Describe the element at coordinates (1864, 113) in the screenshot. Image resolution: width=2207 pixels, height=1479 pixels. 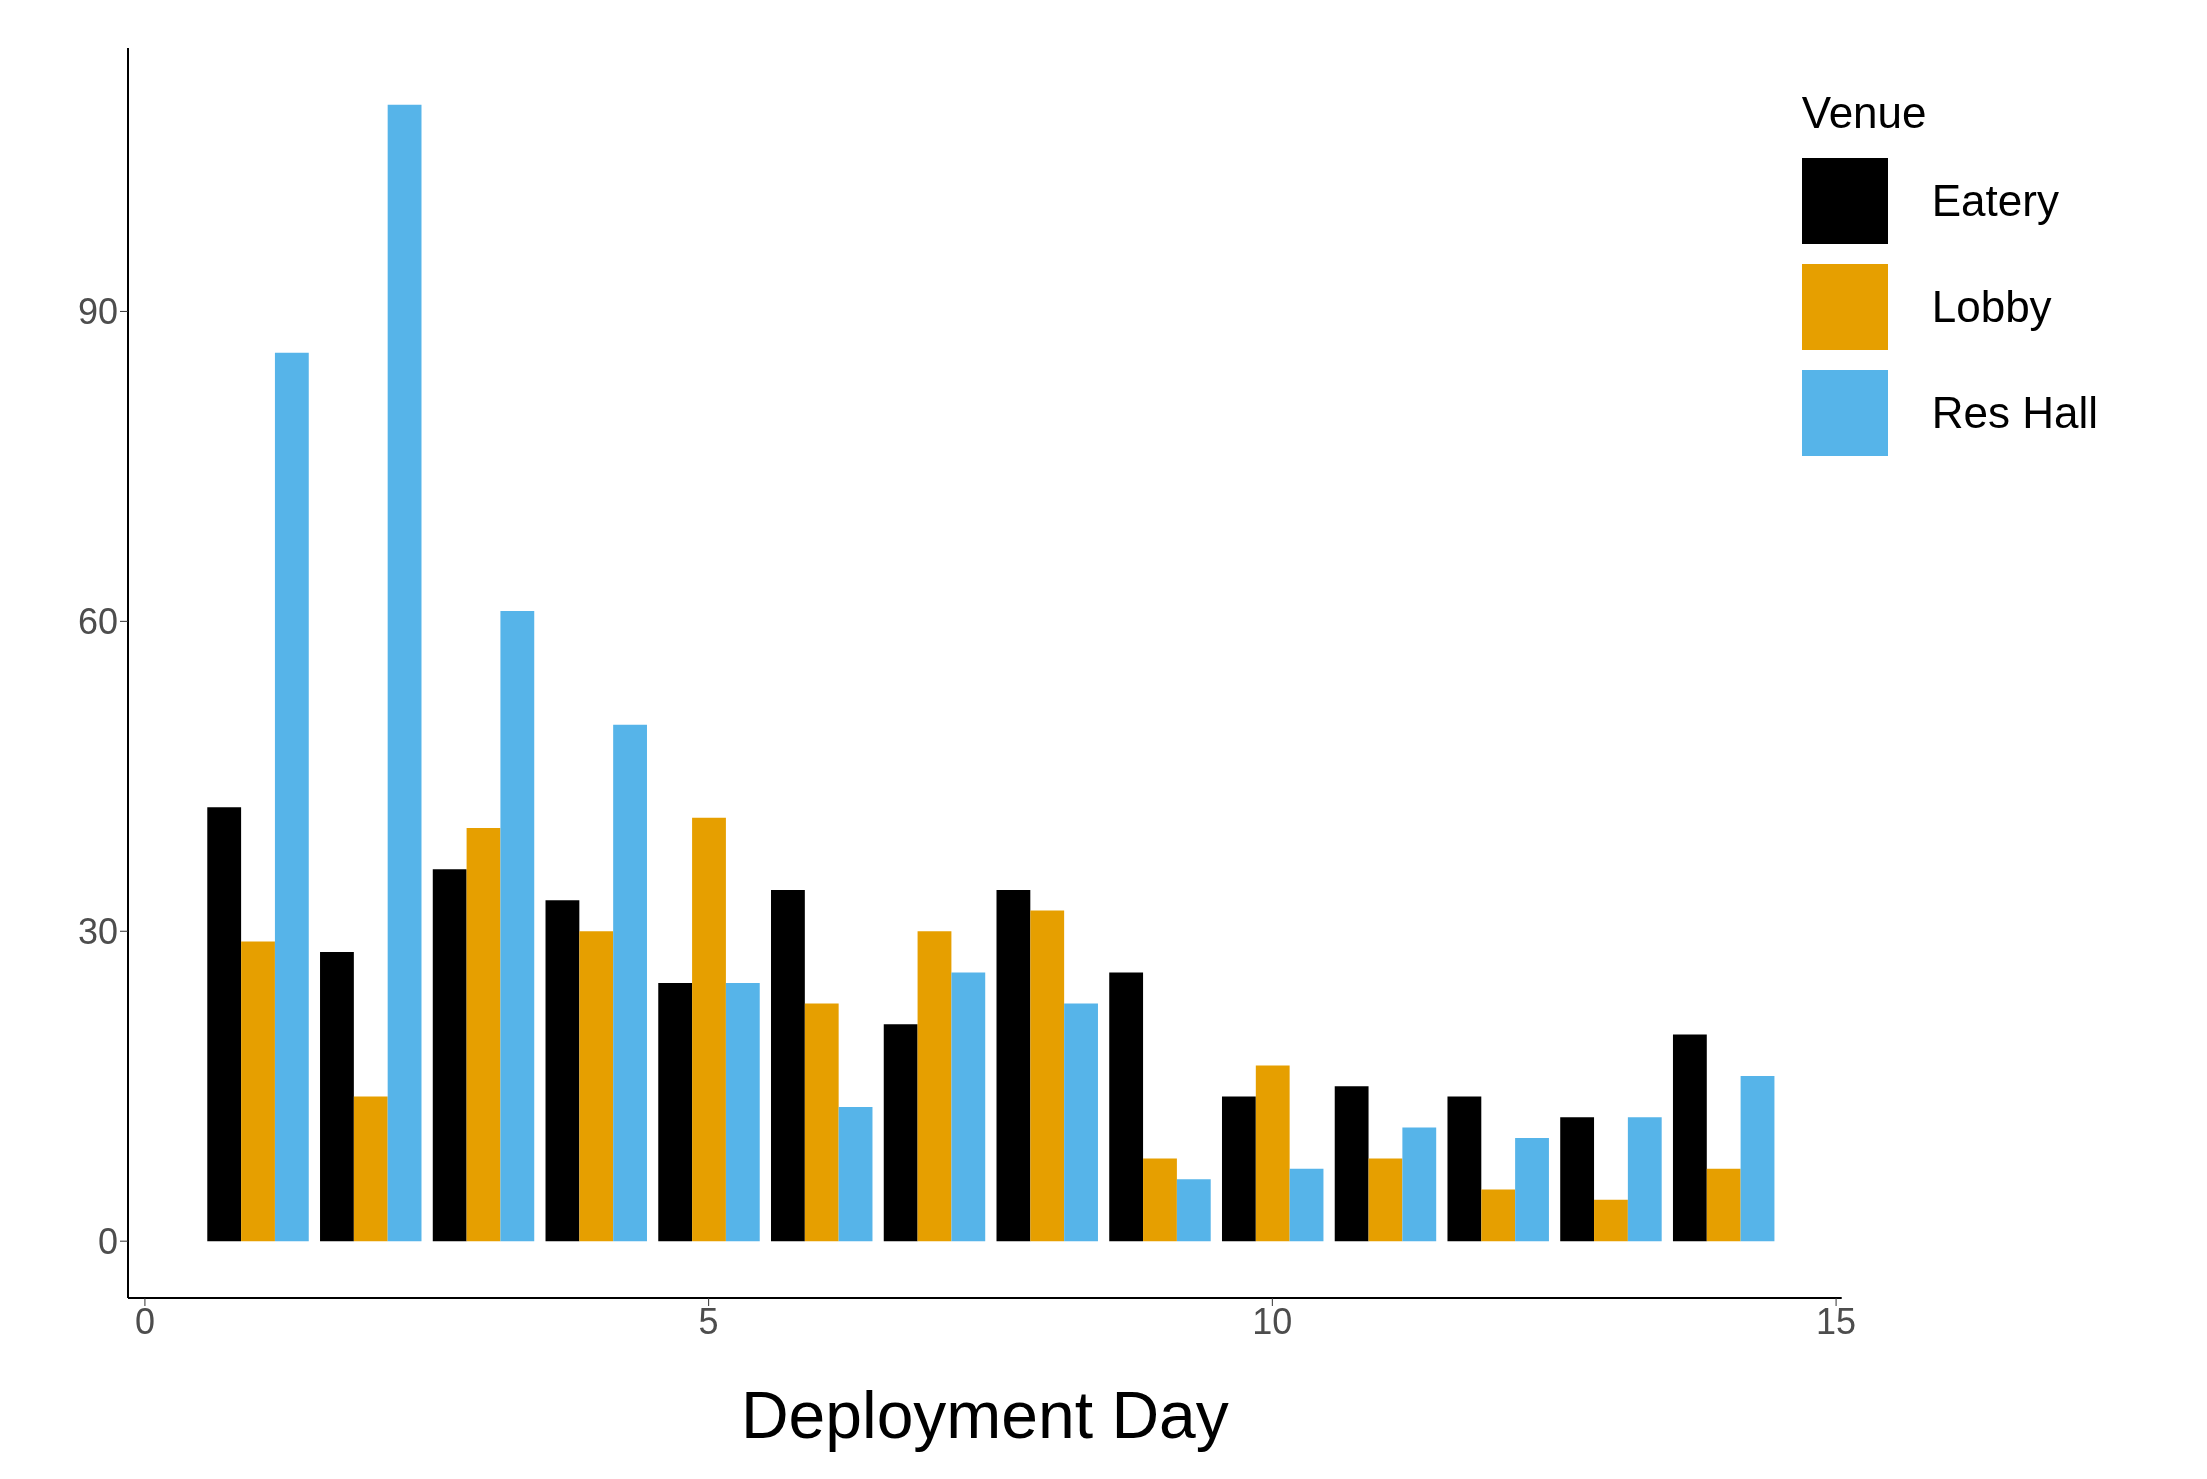
I see `legend-title: Venue` at that location.